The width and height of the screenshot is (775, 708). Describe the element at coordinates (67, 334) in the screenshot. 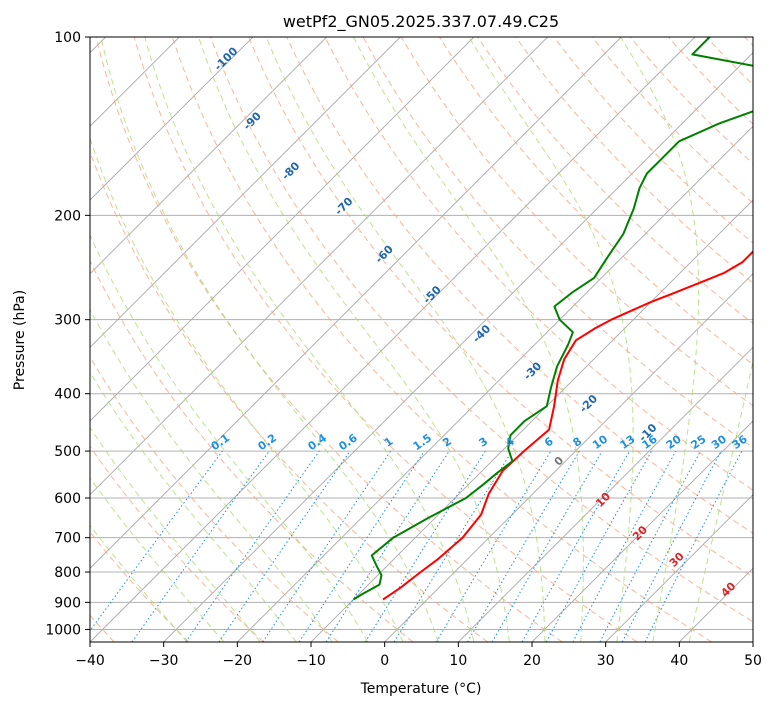

I see `y-axis: 1000 900 800 700 600 500 400 300 200 100` at that location.